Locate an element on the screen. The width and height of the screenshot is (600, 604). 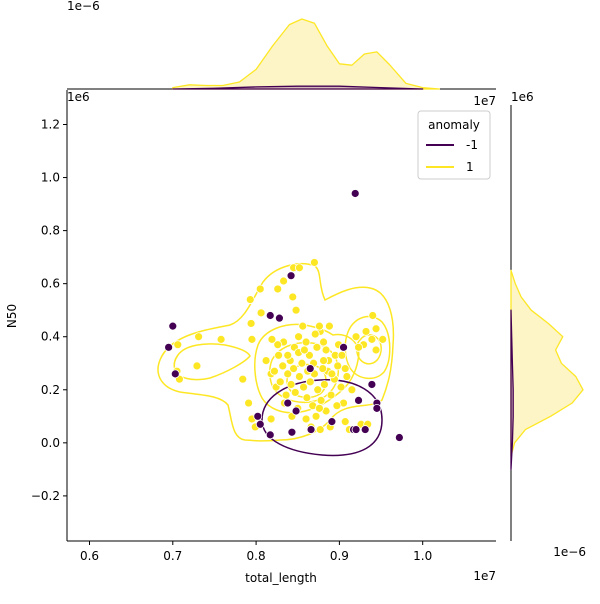
y-tick-label: −0.2 is located at coordinates (45, 496).